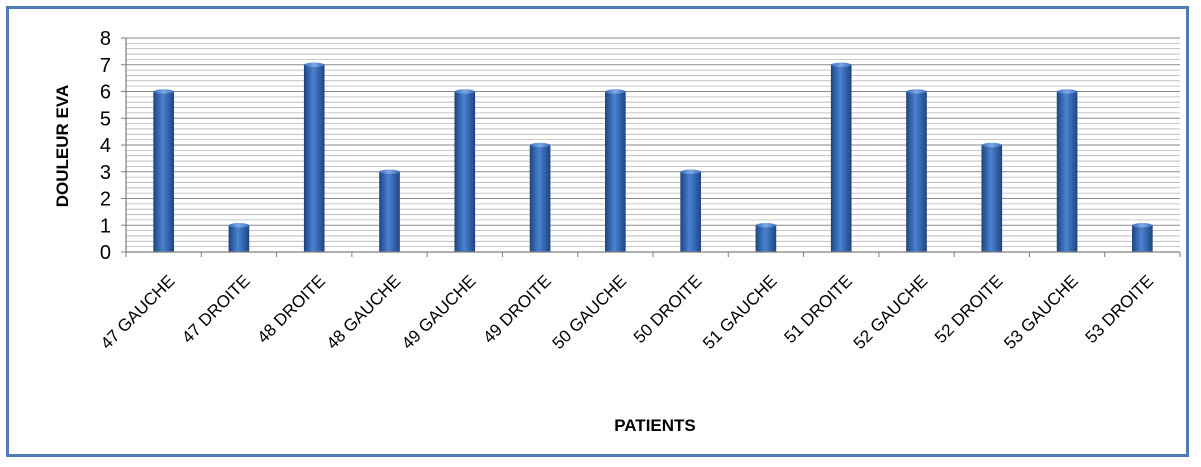 The height and width of the screenshot is (467, 1201). Describe the element at coordinates (668, 309) in the screenshot. I see `x-tick-label: 50 DROITE` at that location.